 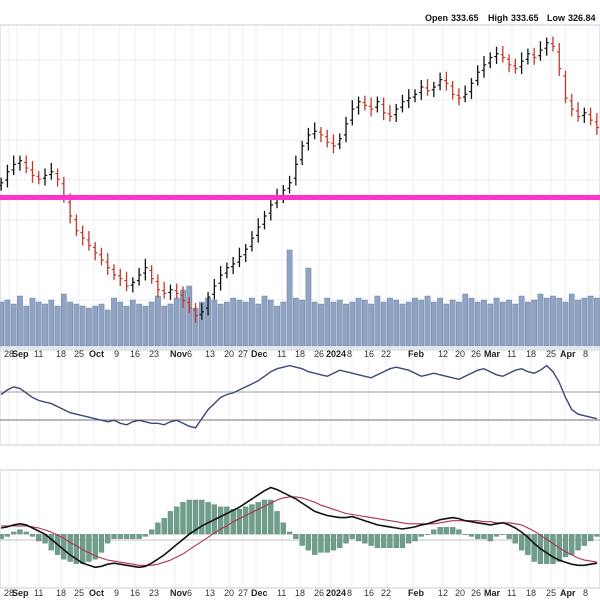 I want to click on signal-line, so click(x=299, y=531).